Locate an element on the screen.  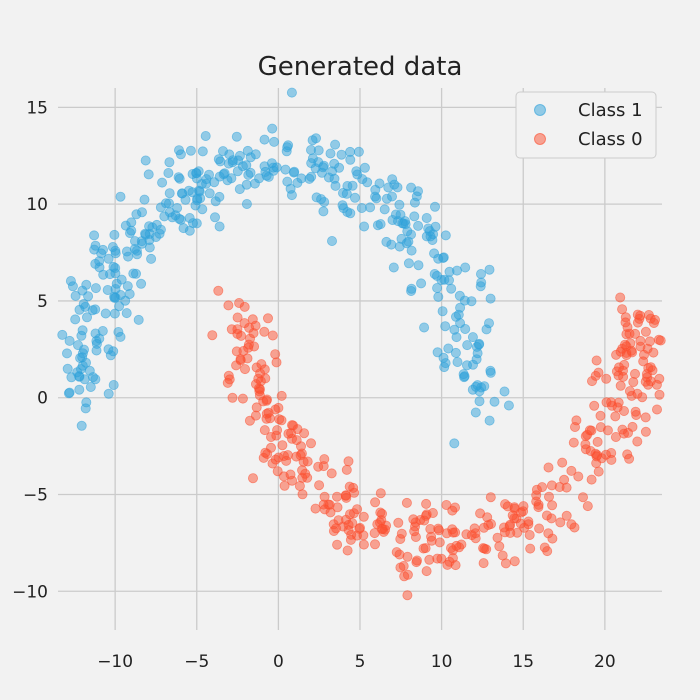
y-tick-label: 0 is located at coordinates (42, 399).